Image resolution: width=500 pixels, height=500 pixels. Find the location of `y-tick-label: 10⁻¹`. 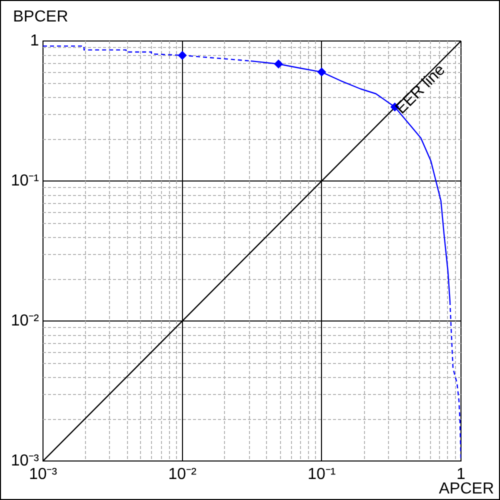

y-tick-label: 10⁻¹ is located at coordinates (24, 181).